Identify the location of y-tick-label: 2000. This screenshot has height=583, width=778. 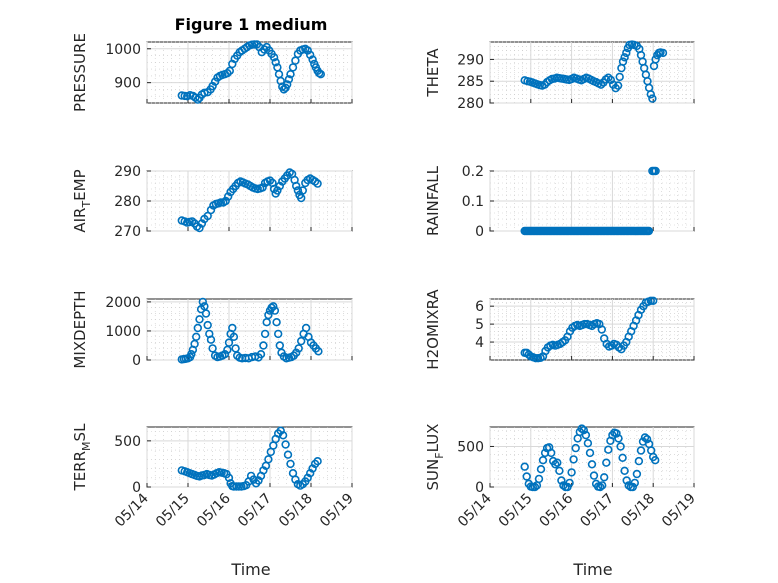
(123, 303).